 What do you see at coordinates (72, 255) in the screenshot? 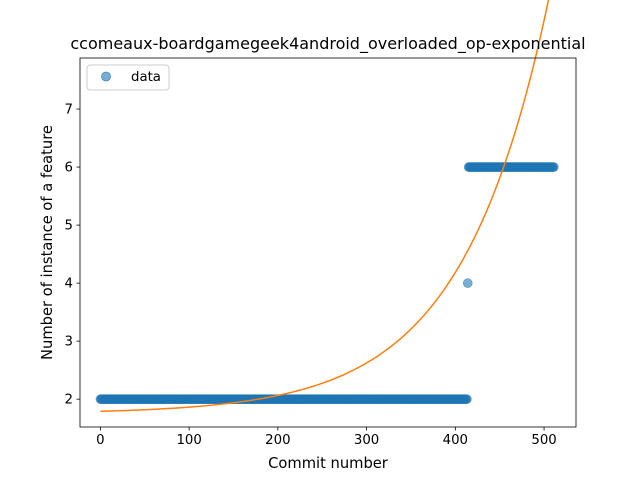
I see `y-axis: 2 3 4 5 6 7` at bounding box center [72, 255].